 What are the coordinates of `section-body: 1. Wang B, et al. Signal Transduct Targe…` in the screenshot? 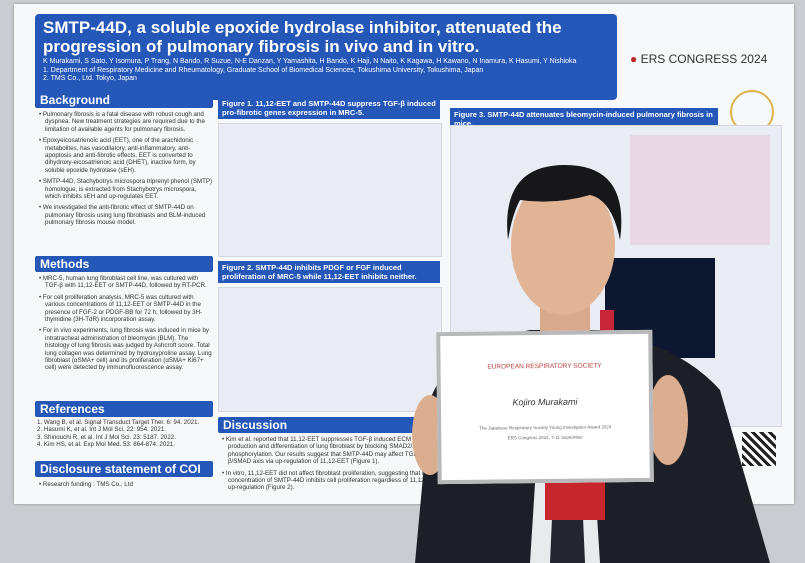 It's located at (125, 439).